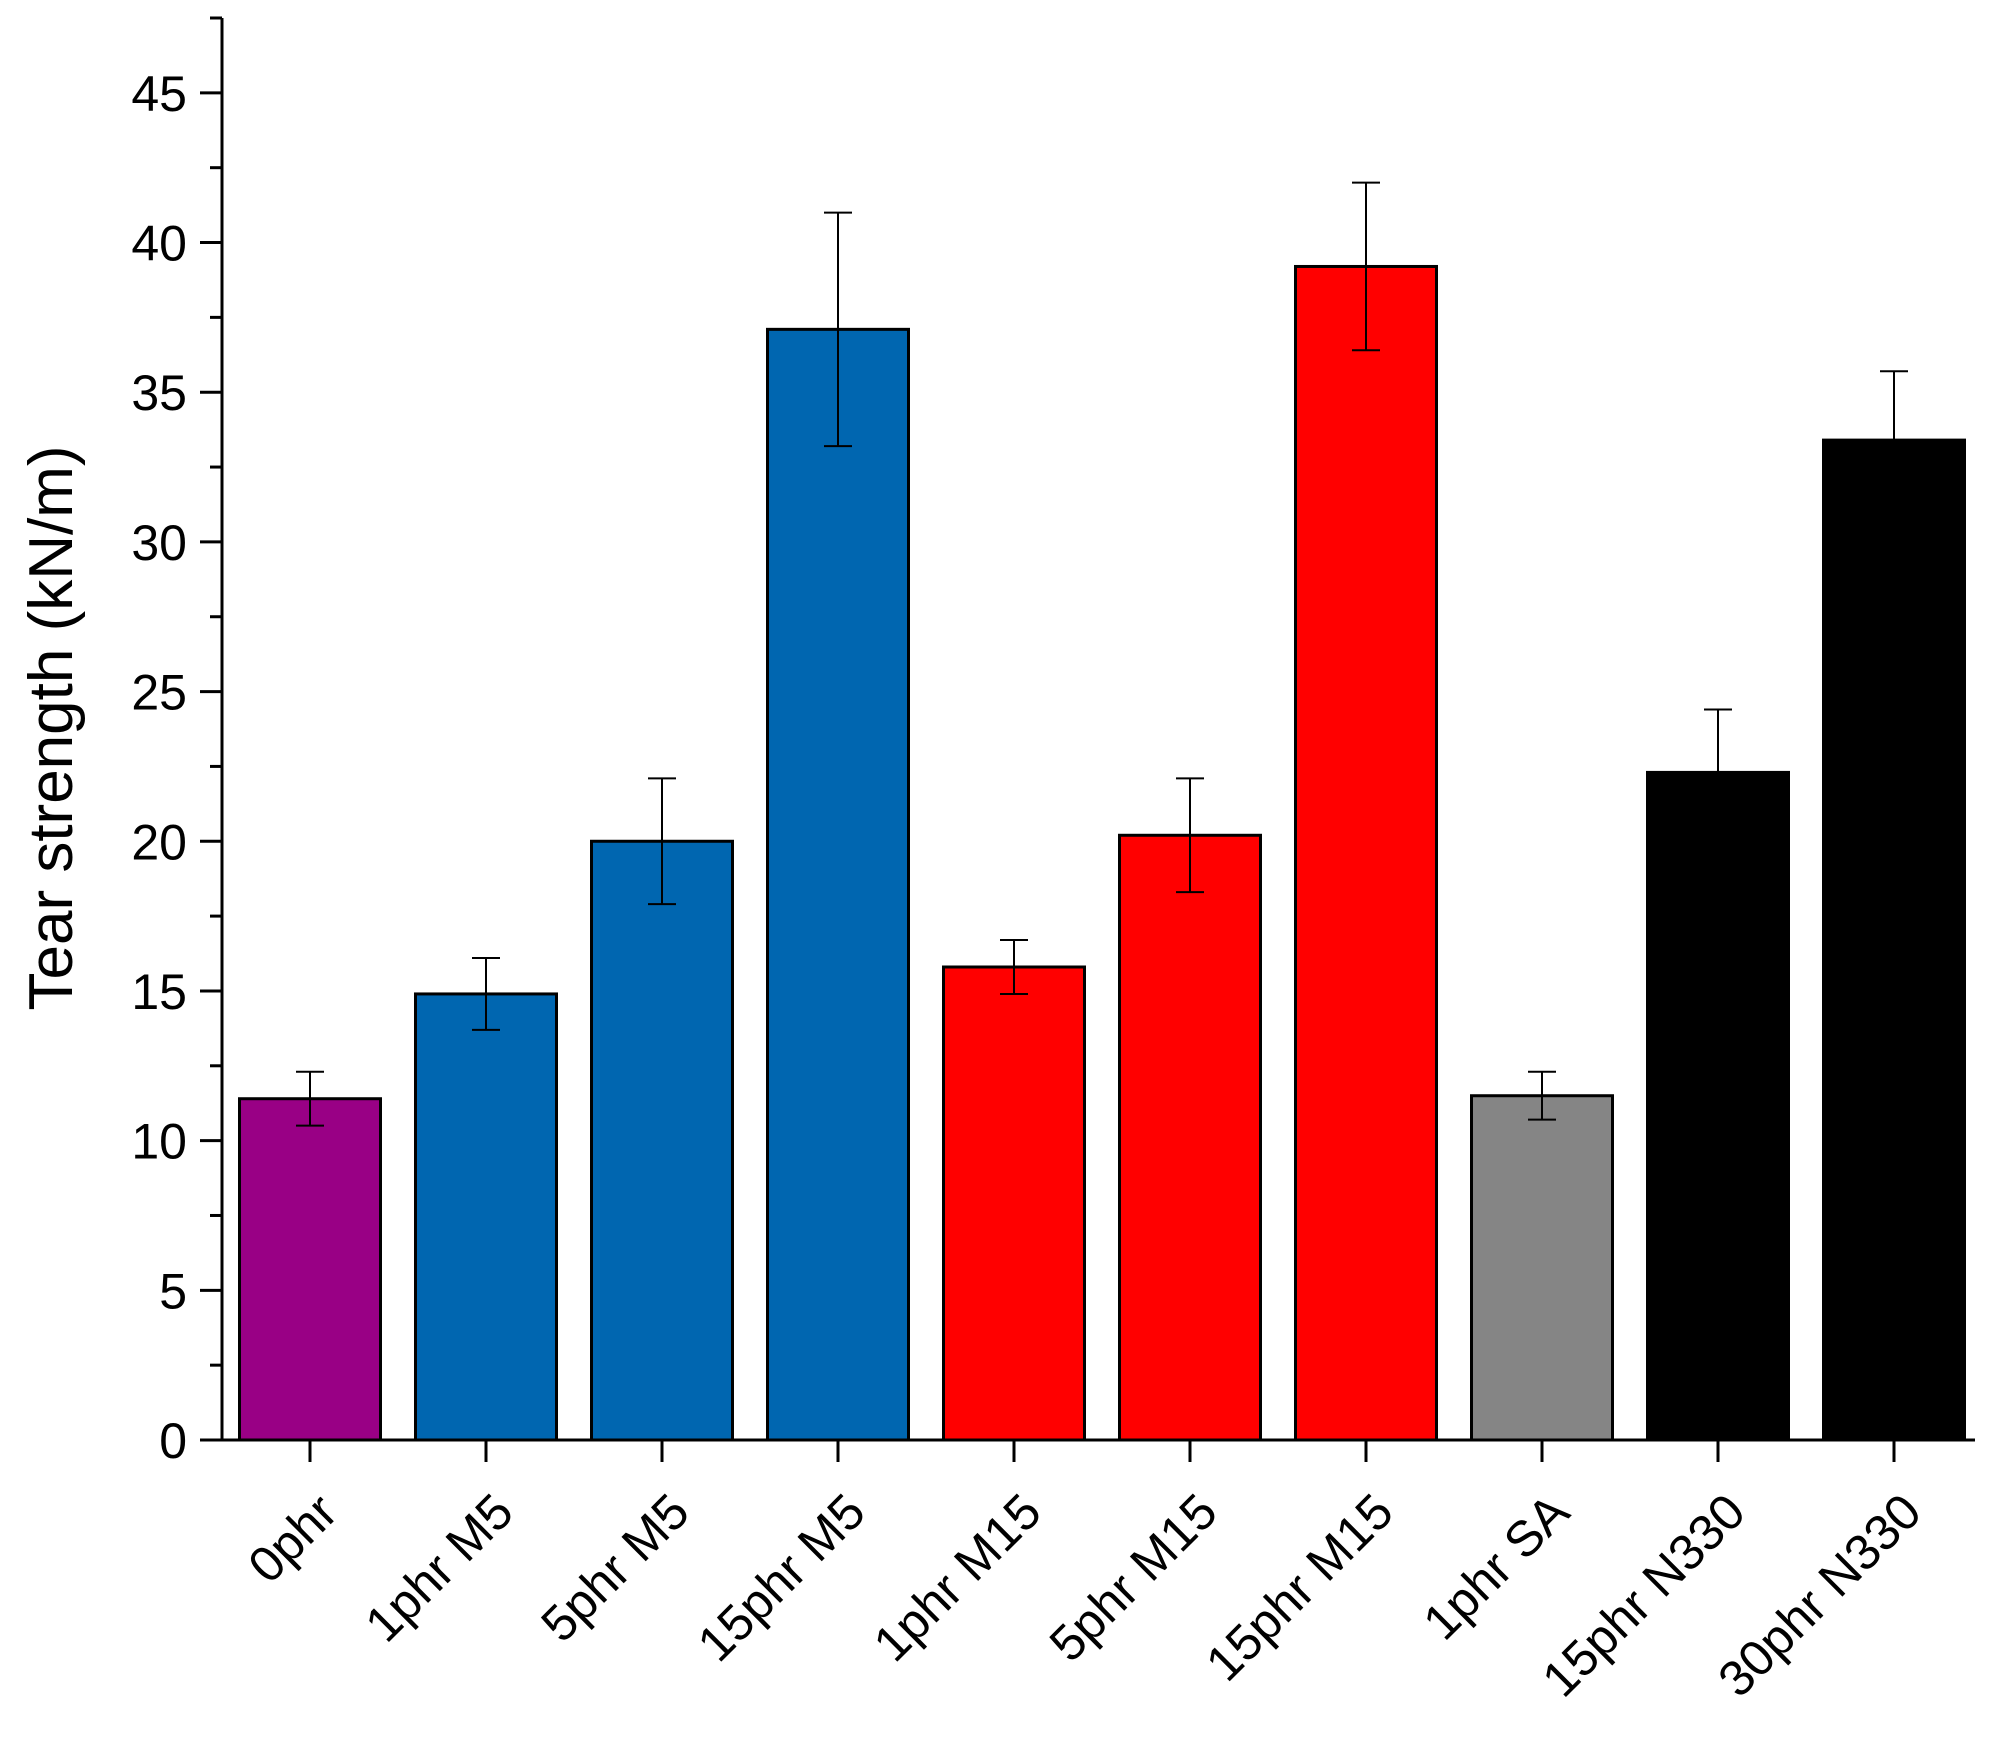  What do you see at coordinates (159, 992) in the screenshot?
I see `y-tick-label: 15` at bounding box center [159, 992].